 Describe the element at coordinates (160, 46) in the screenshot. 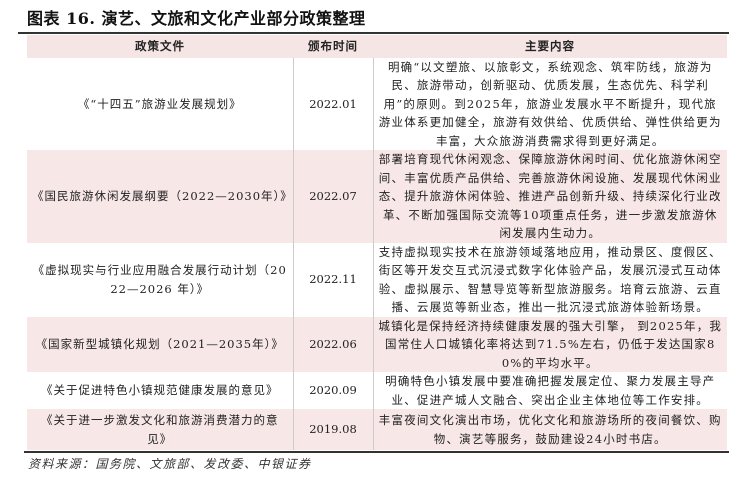

I see `column-header-document: 政策文件` at that location.